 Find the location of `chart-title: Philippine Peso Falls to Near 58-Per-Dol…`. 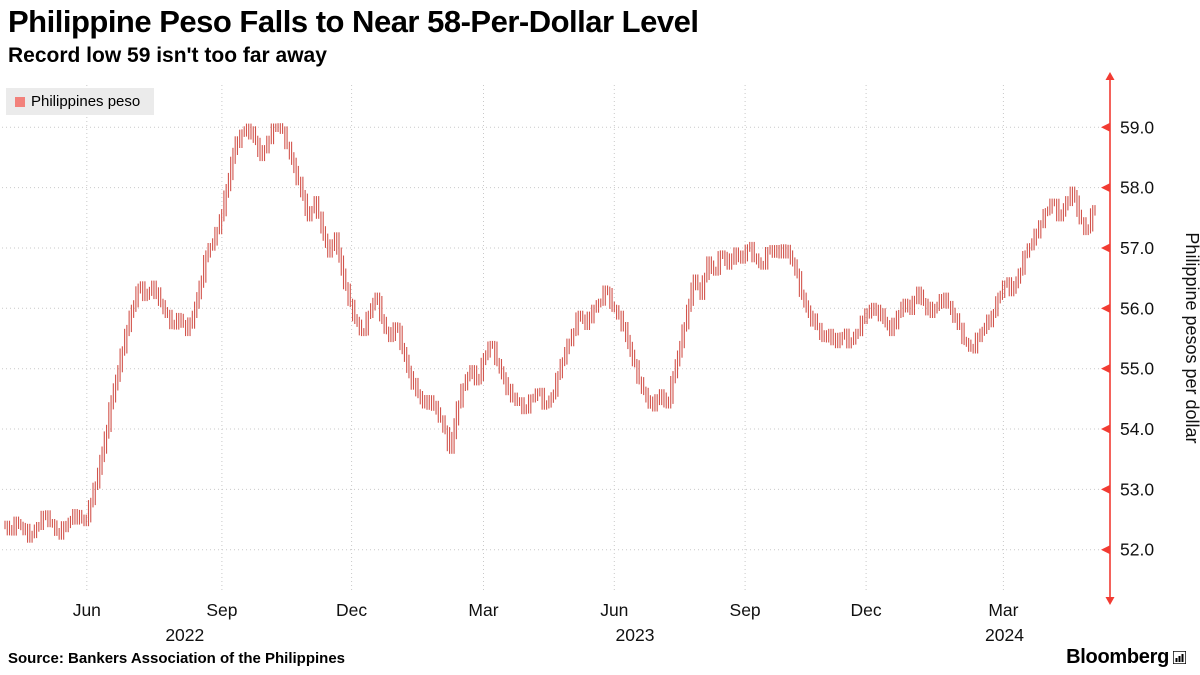

chart-title: Philippine Peso Falls to Near 58-Per-Dol… is located at coordinates (353, 21).